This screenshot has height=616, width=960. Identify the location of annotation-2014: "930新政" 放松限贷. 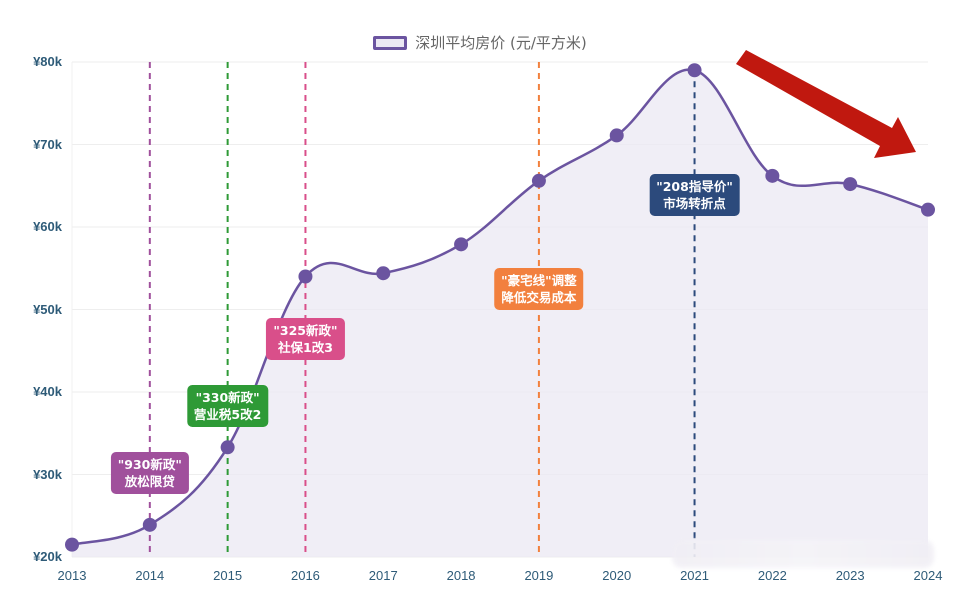
(149, 473).